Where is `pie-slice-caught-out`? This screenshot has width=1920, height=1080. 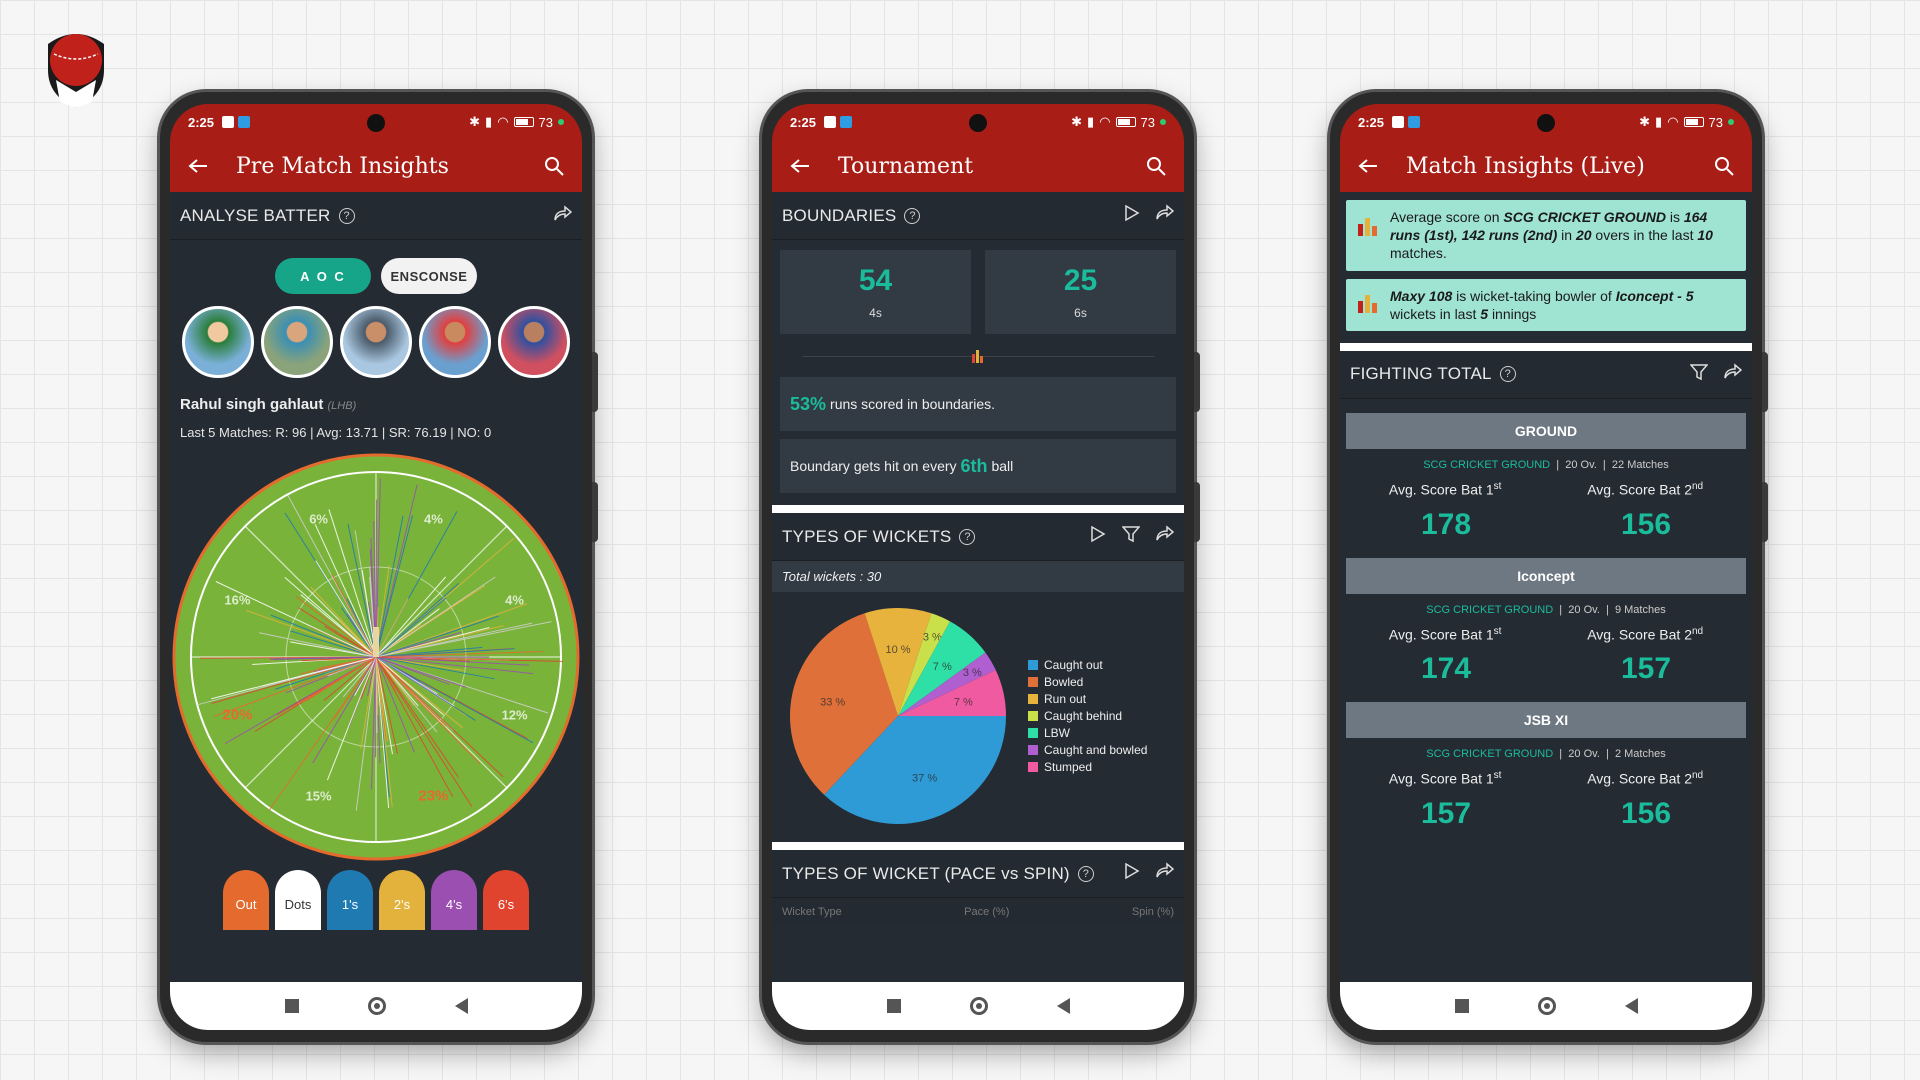 pie-slice-caught-out is located at coordinates (915, 770).